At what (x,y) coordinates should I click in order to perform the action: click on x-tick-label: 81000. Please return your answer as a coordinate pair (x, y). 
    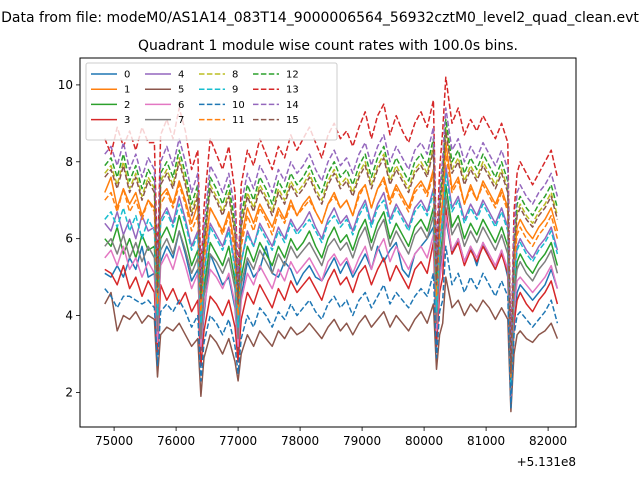
    Looking at the image, I should click on (486, 441).